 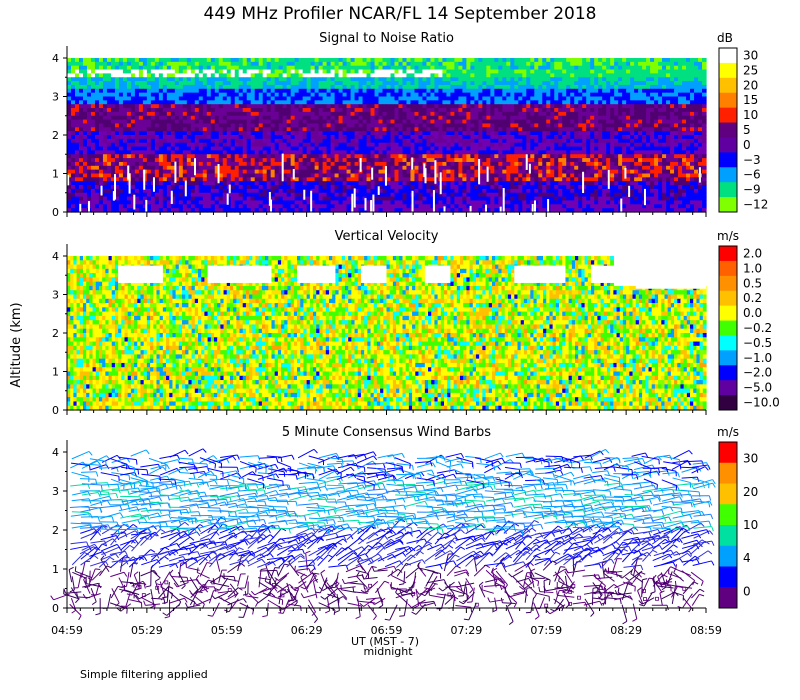 I want to click on colorbar-label: 30, so click(x=750, y=55).